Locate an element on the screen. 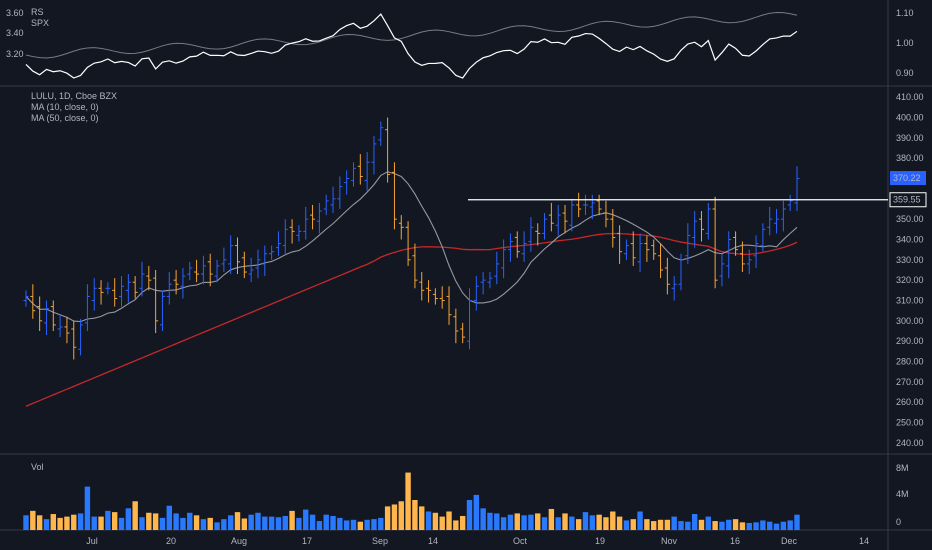 The height and width of the screenshot is (550, 932). volume-label: Vol is located at coordinates (37, 467).